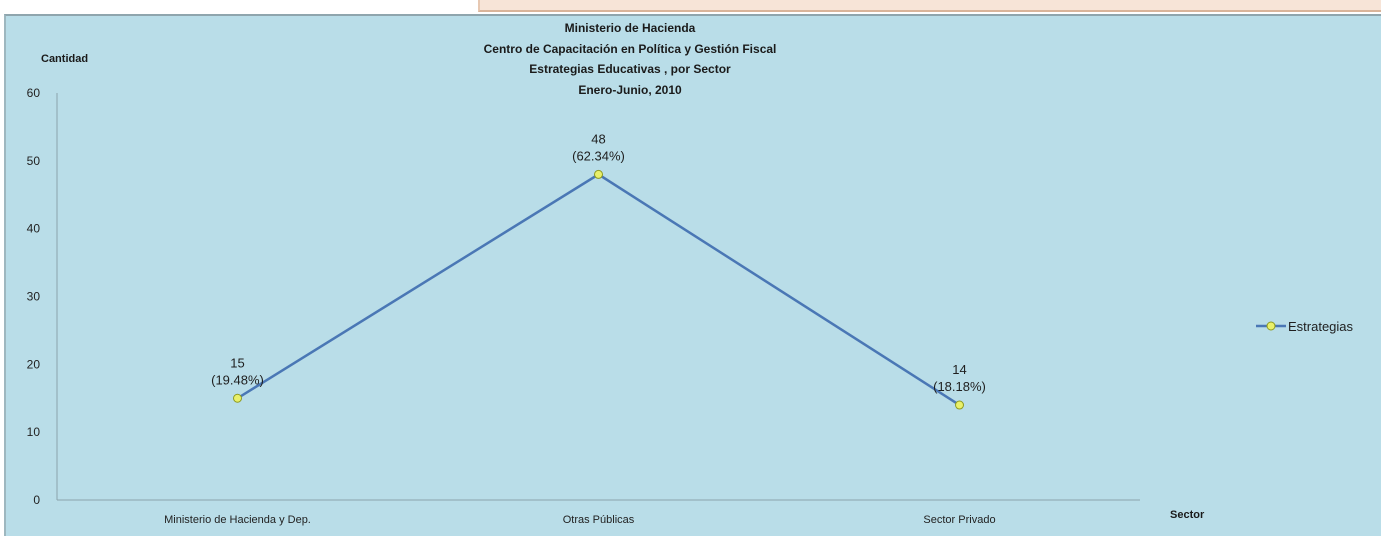  I want to click on top-panel-strip, so click(929, 6).